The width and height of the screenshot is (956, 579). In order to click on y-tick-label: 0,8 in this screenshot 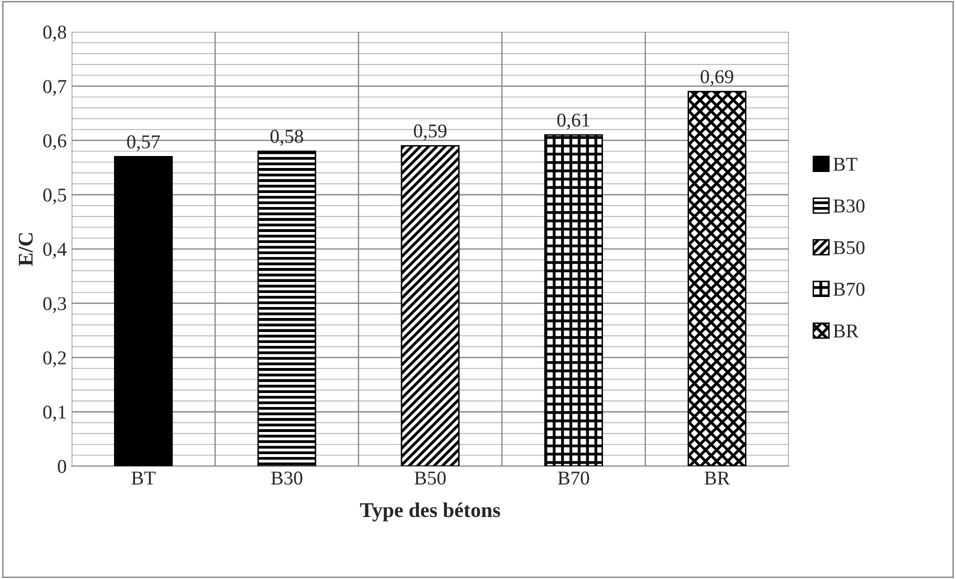, I will do `click(54, 34)`.